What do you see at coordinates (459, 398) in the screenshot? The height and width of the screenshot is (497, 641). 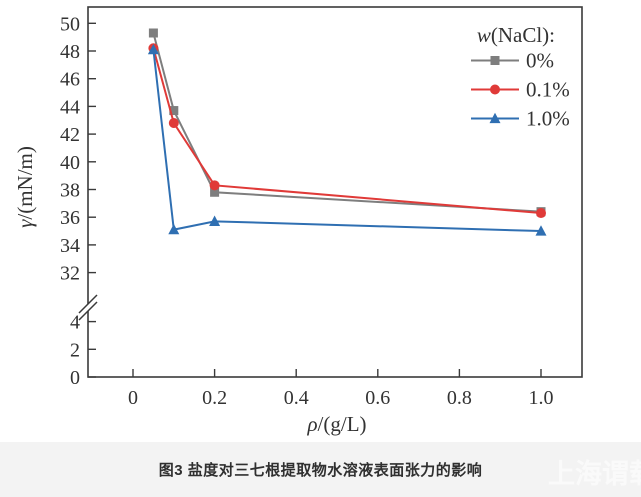 I see `x-tick-label: 0.8` at bounding box center [459, 398].